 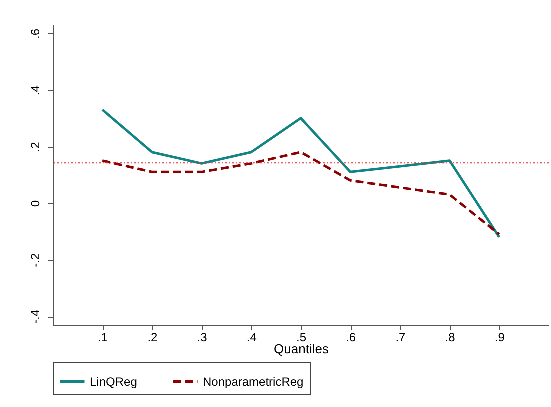 What do you see at coordinates (202, 337) in the screenshot?
I see `x-tick-label: .3` at bounding box center [202, 337].